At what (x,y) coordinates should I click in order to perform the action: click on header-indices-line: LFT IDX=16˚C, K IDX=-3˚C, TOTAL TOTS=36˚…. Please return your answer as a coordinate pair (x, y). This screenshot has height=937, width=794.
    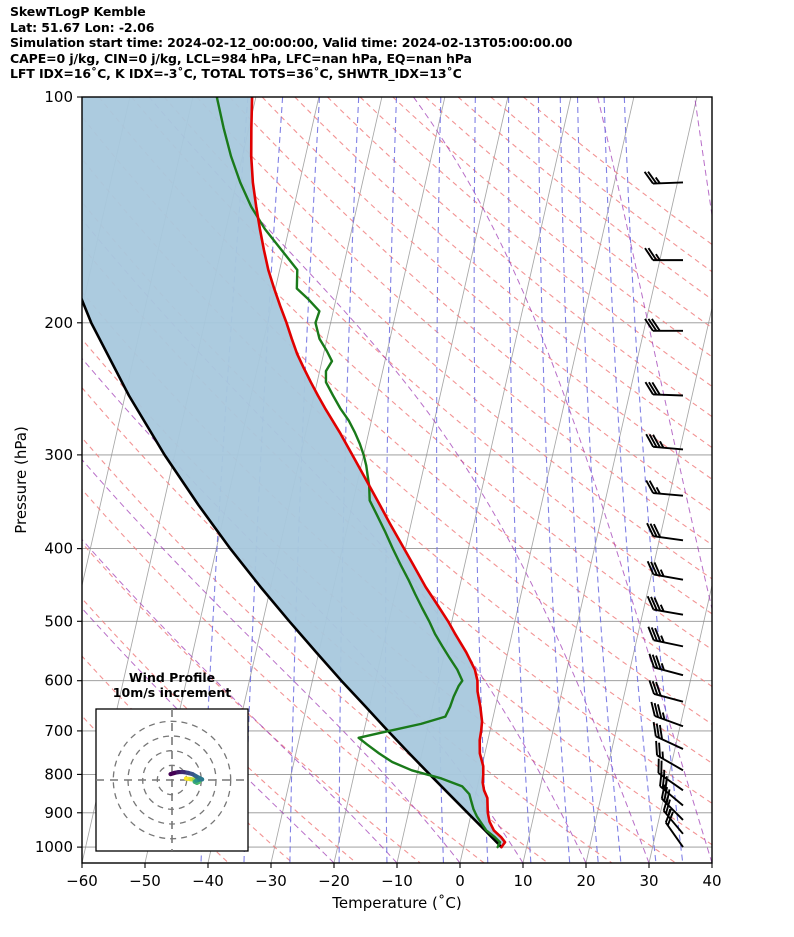
    Looking at the image, I should click on (236, 74).